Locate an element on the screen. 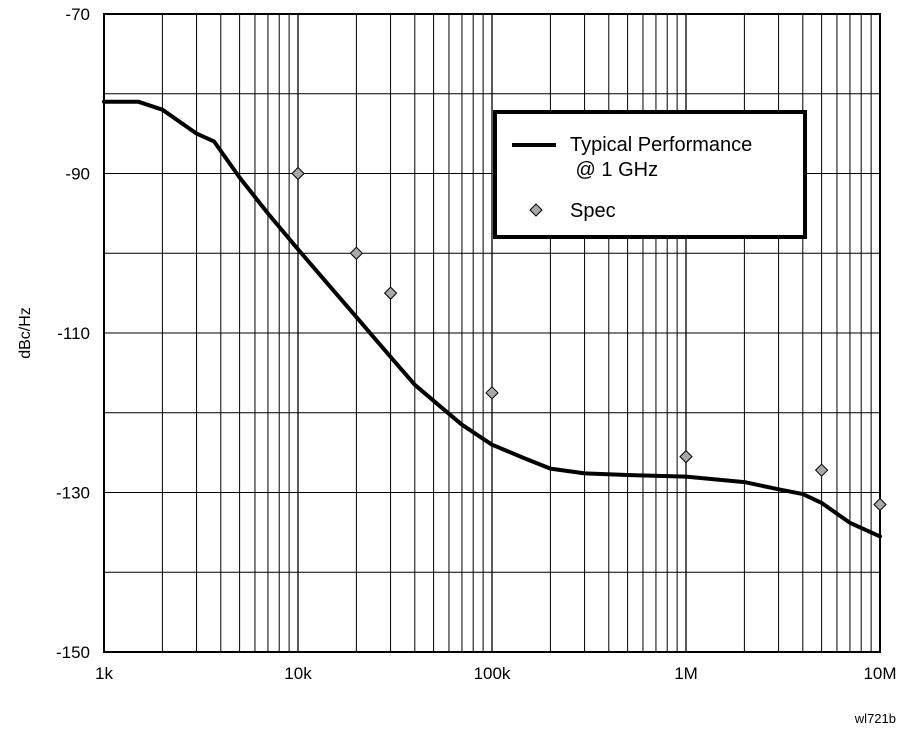 Image resolution: width=902 pixels, height=740 pixels. y-tick-label: -150 is located at coordinates (73, 652).